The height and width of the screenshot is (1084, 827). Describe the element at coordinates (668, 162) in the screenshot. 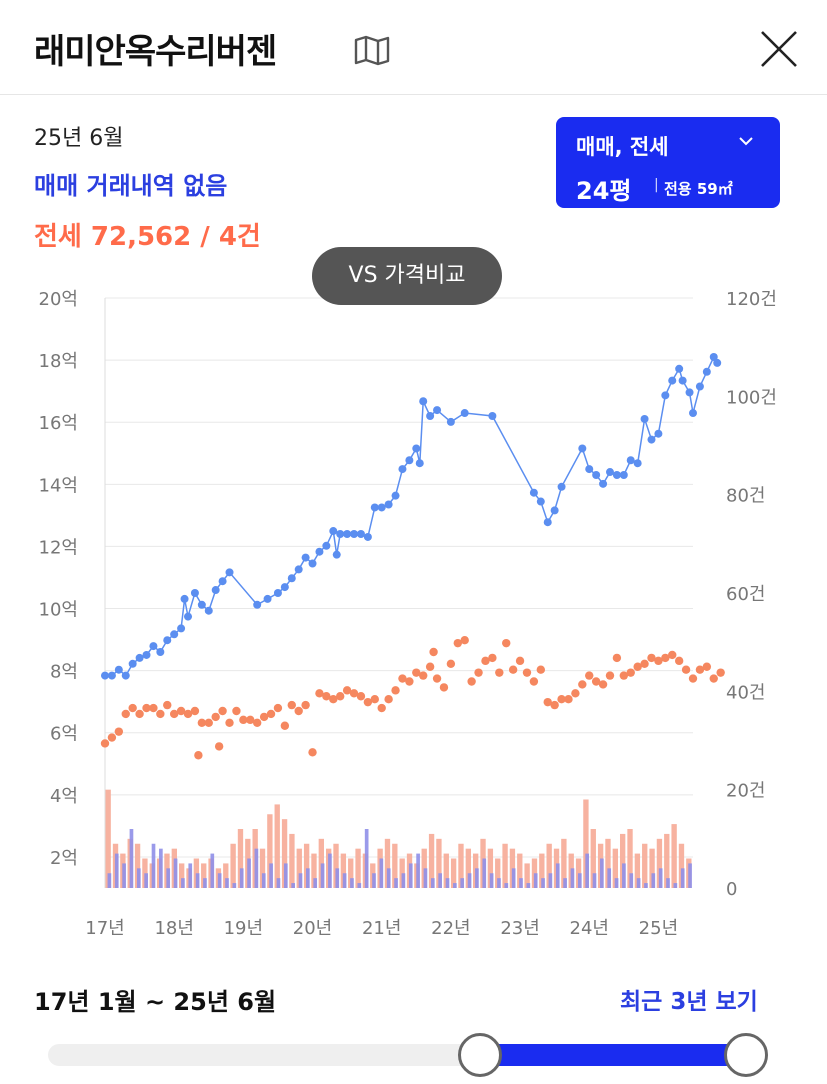

I see `deal-type-filter-button: 매매, 전세 24평 | 전용 59㎡` at that location.